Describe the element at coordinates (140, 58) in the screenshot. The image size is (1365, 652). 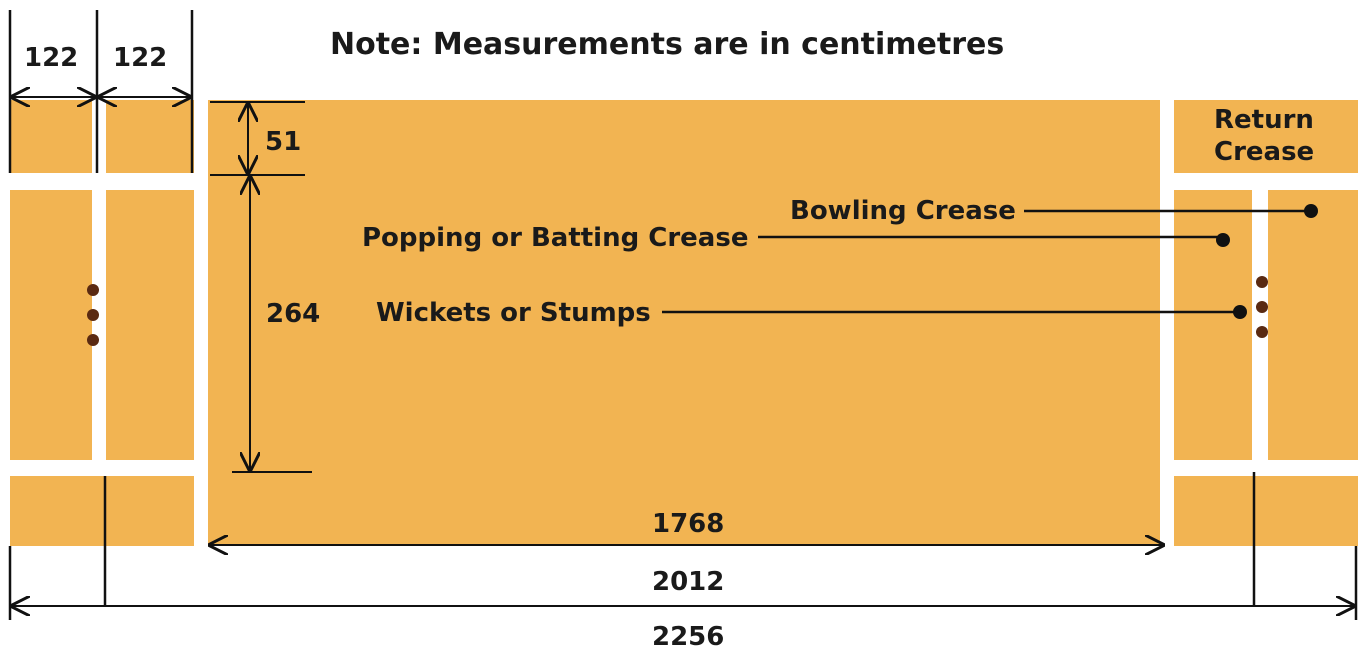
I see `dim-label-122-right: 122` at that location.